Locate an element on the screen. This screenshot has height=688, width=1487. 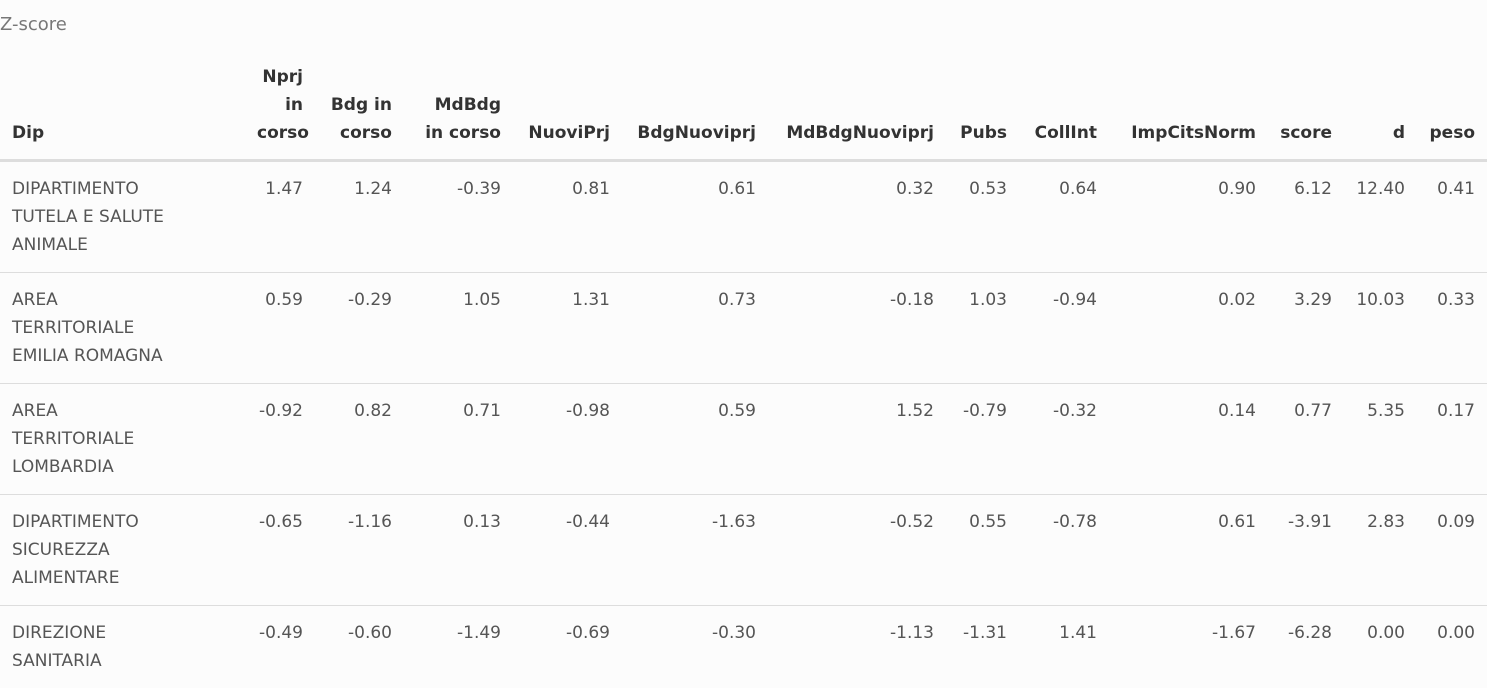
table-cell: 5.35 is located at coordinates (1380, 439).